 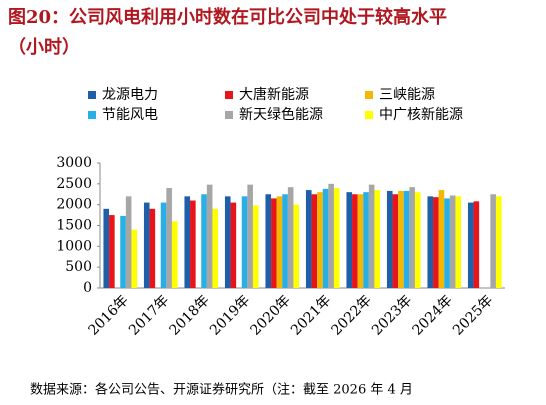 I want to click on legend-label: 新天绿色能源, so click(x=281, y=114).